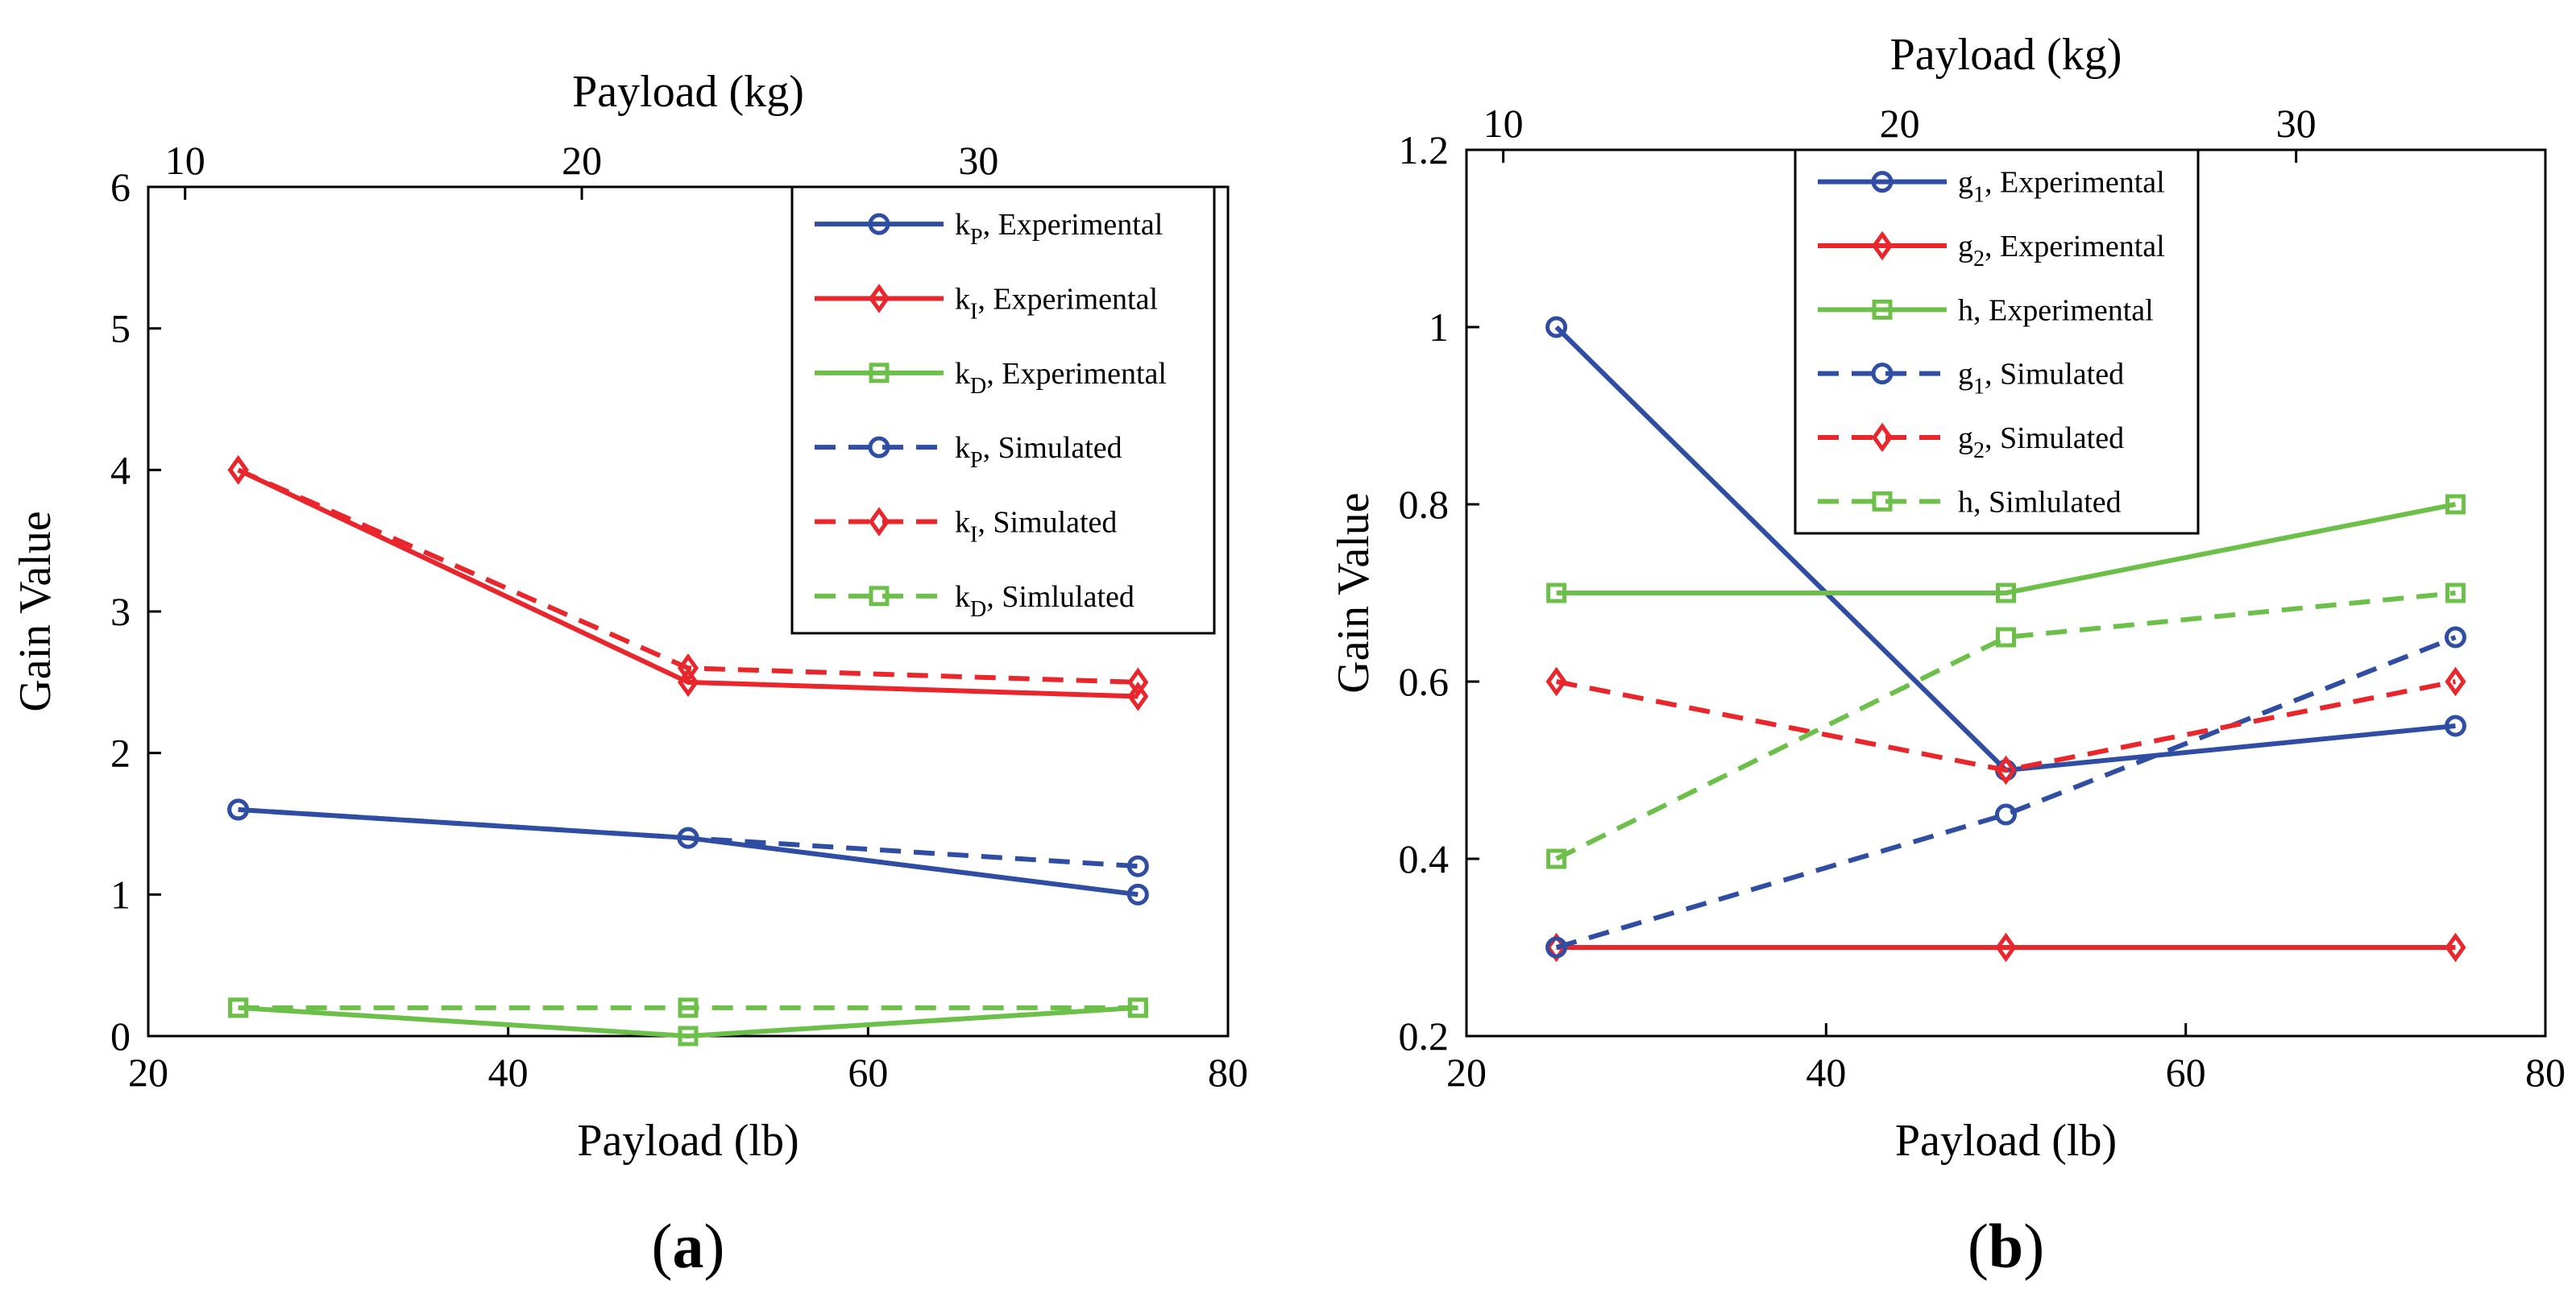  Describe the element at coordinates (1971, 379) in the screenshot. I see `legend-item: g1, Simulated` at that location.